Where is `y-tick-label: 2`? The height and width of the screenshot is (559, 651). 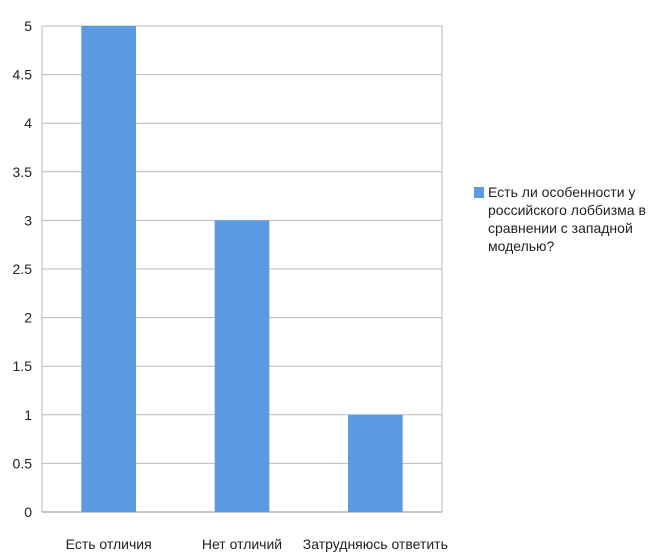
y-tick-label: 2 is located at coordinates (28, 318).